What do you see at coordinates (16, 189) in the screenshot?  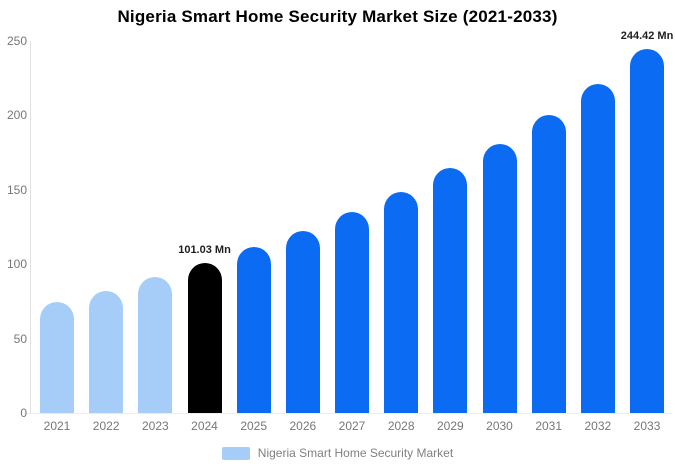 I see `y-tick-label: 150` at bounding box center [16, 189].